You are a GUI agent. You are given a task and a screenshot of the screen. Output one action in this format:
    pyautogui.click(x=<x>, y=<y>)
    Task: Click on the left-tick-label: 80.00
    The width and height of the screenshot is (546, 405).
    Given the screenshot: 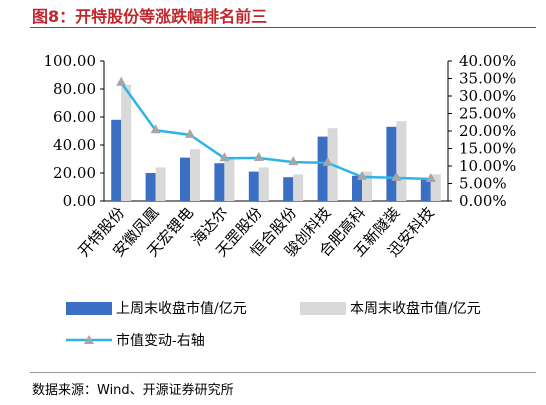 What is the action you would take?
    pyautogui.click(x=74, y=89)
    